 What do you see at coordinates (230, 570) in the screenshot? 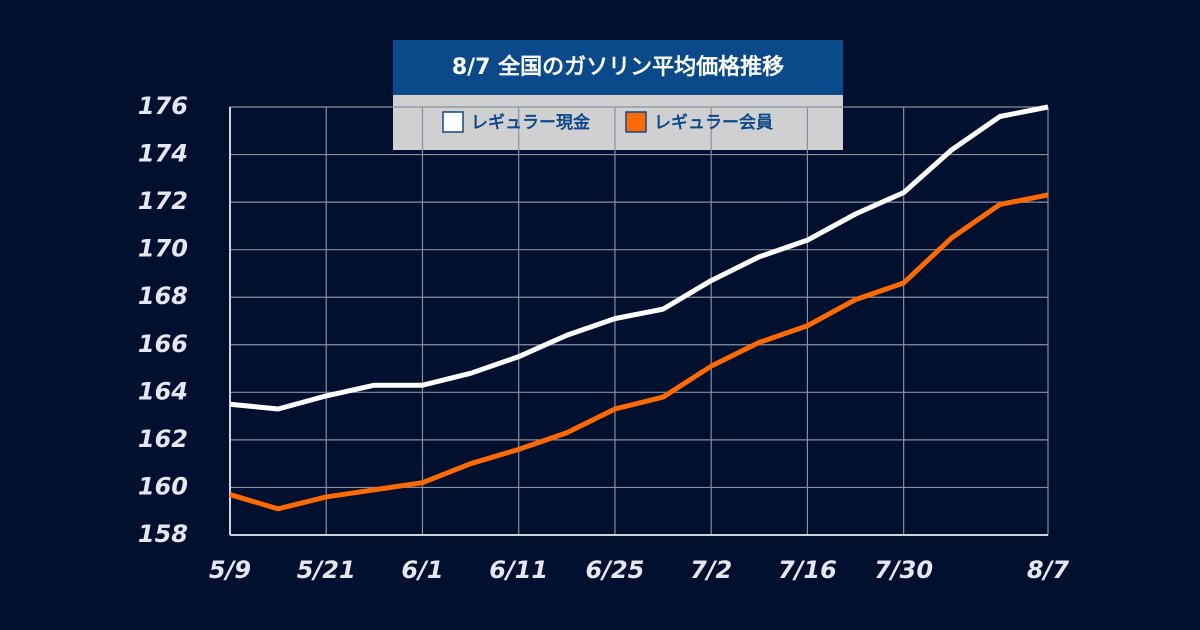
I see `x-tick-label: 5/9` at bounding box center [230, 570].